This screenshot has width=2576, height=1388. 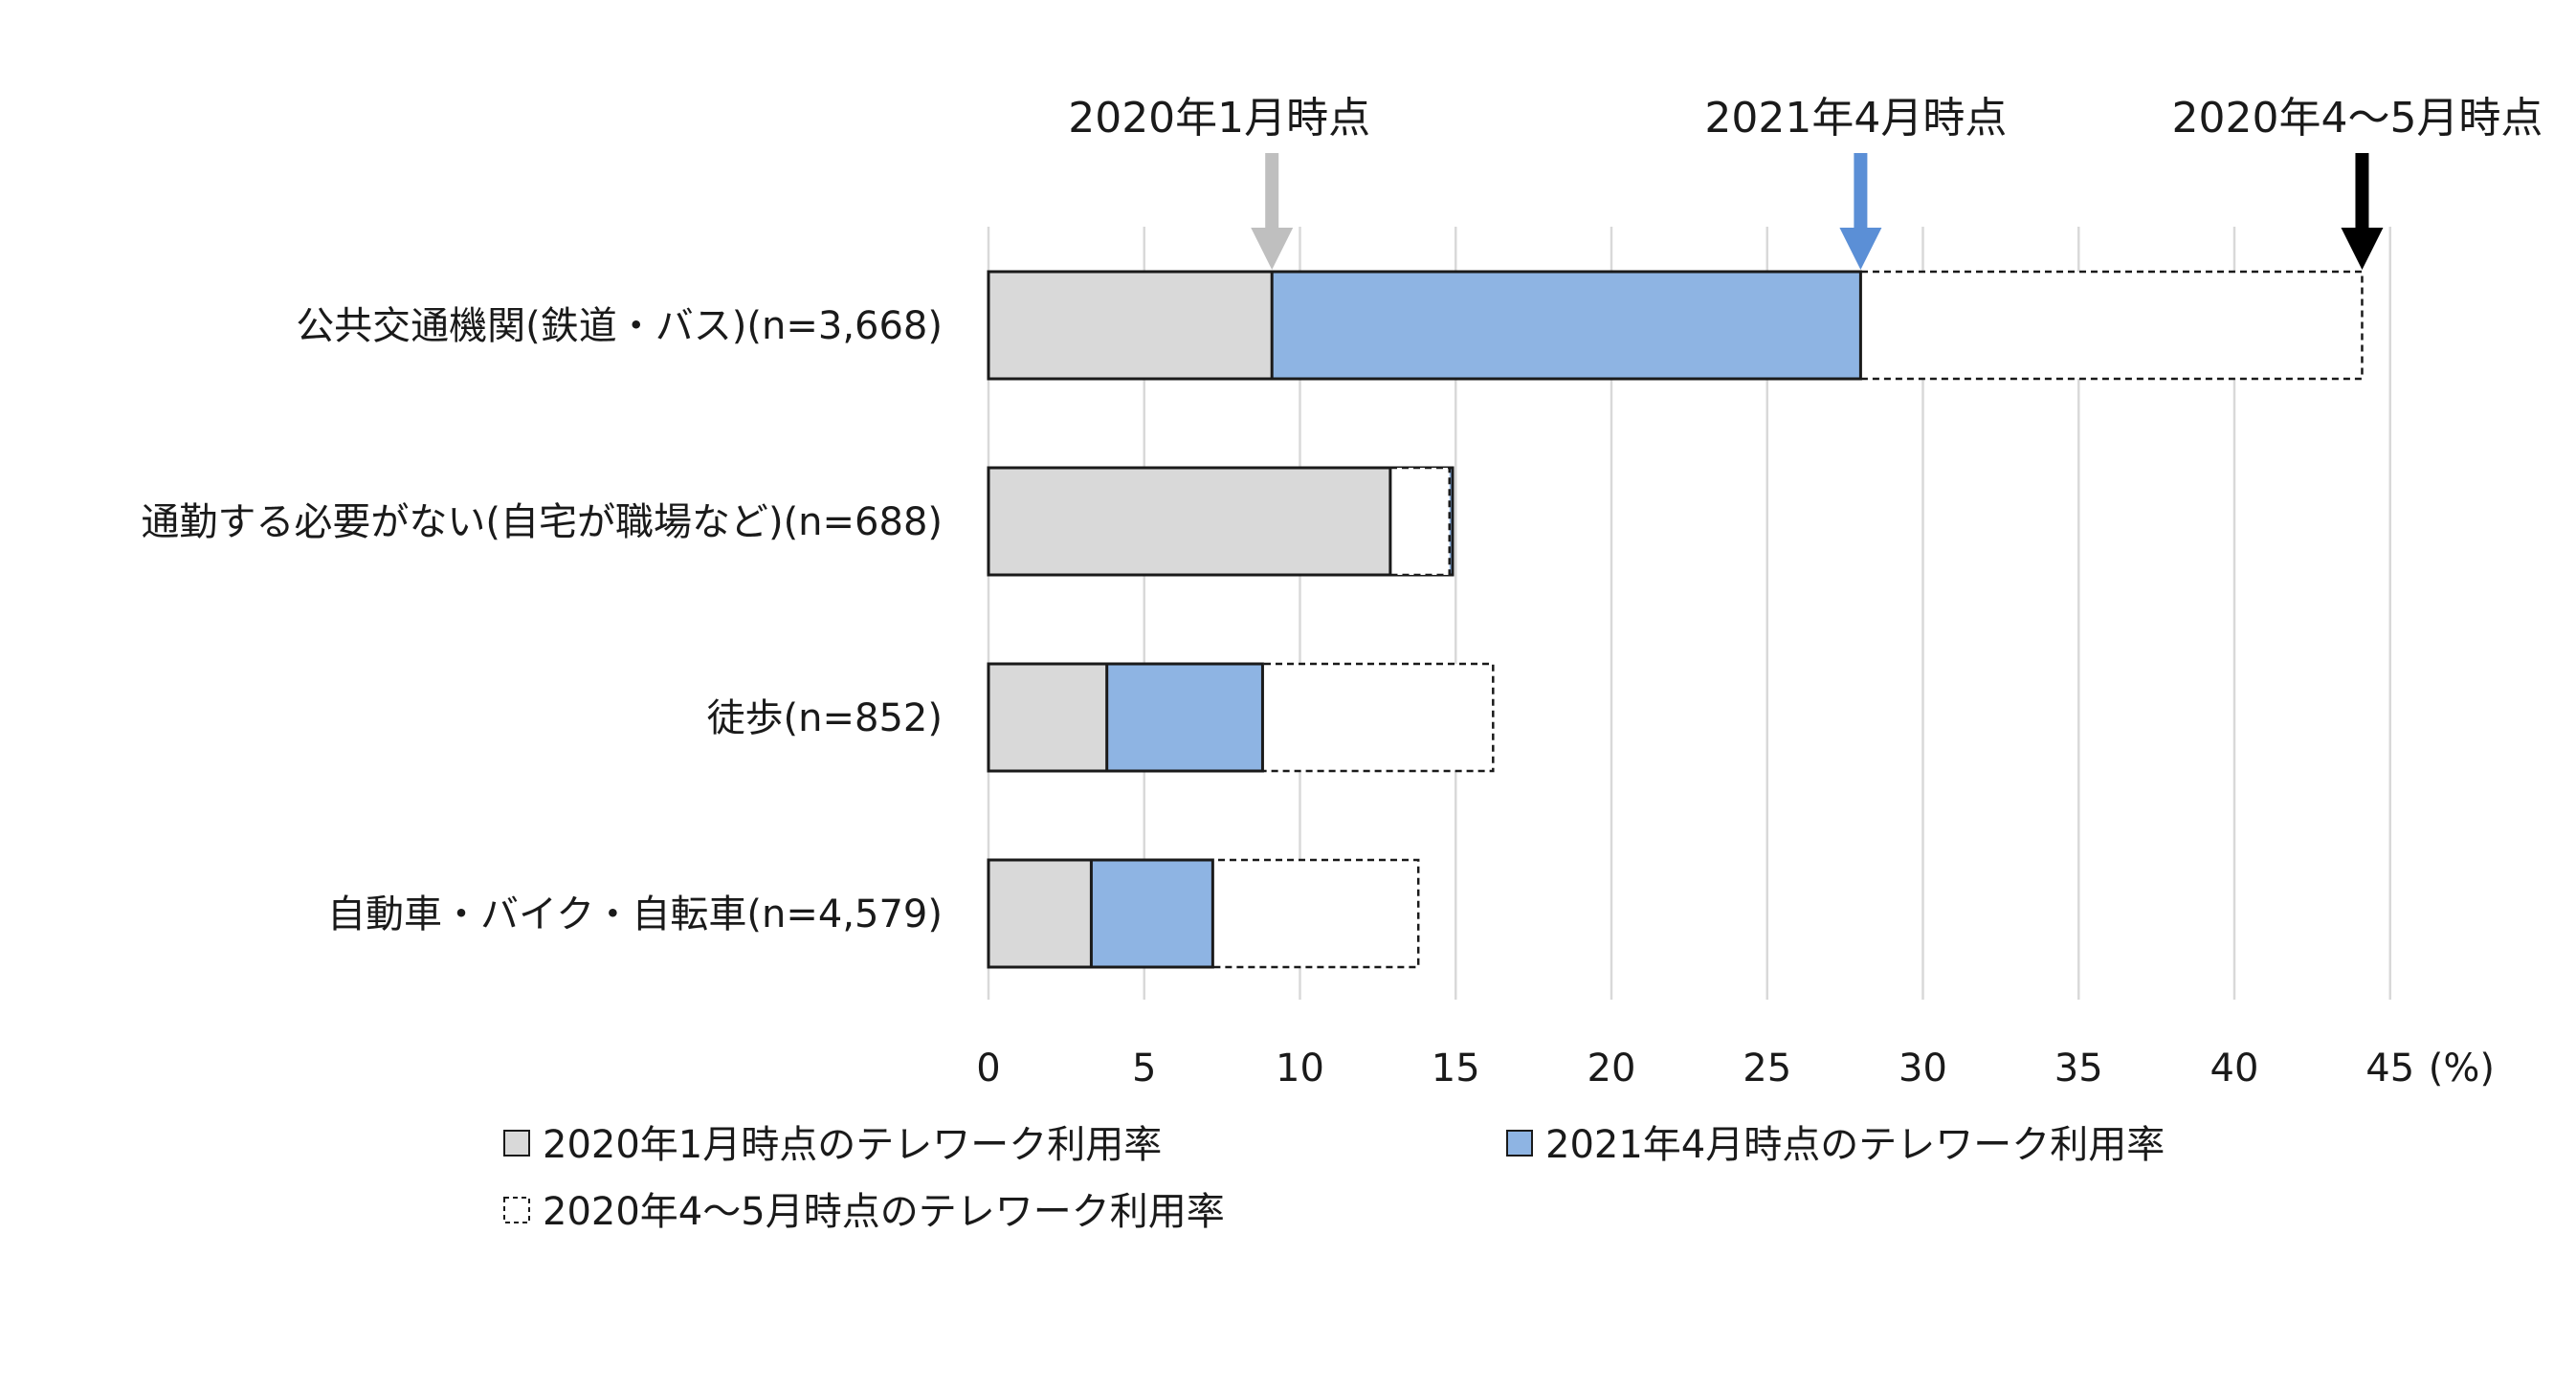 What do you see at coordinates (1612, 1069) in the screenshot?
I see `tick-label: 20` at bounding box center [1612, 1069].